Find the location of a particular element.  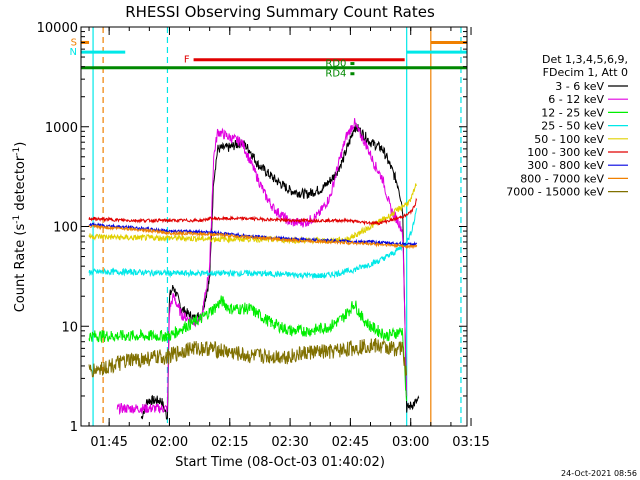

y-label-sup2: -1 is located at coordinates (17, 151).